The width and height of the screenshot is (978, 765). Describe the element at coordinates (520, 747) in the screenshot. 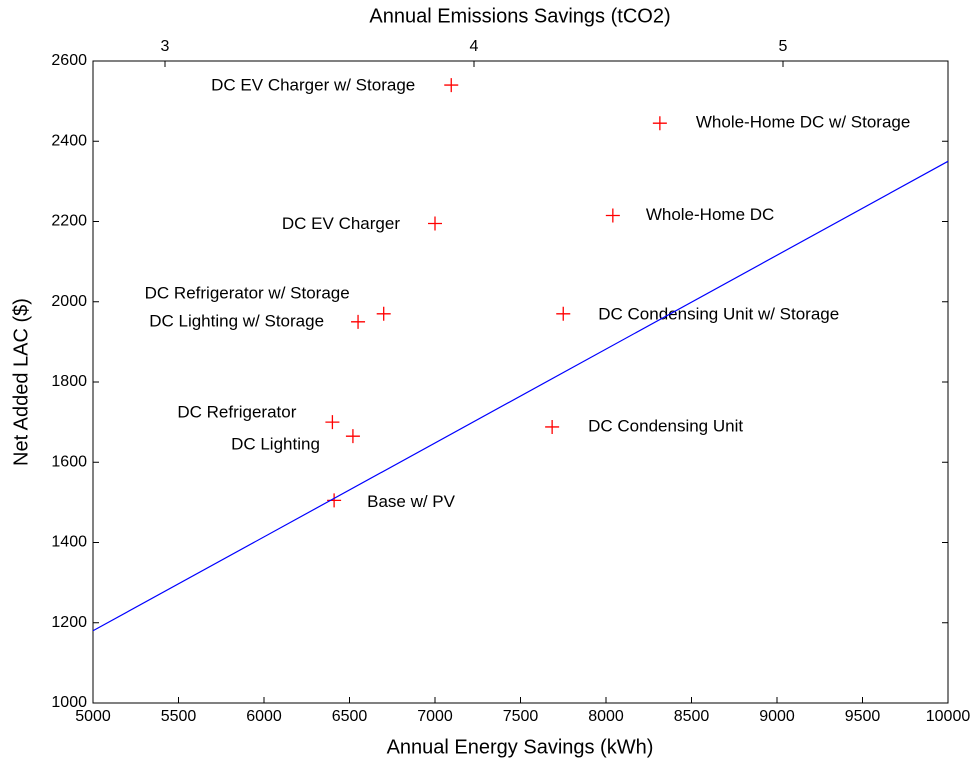

I see `x-axis-label: Annual Energy Savings (kWh)` at that location.